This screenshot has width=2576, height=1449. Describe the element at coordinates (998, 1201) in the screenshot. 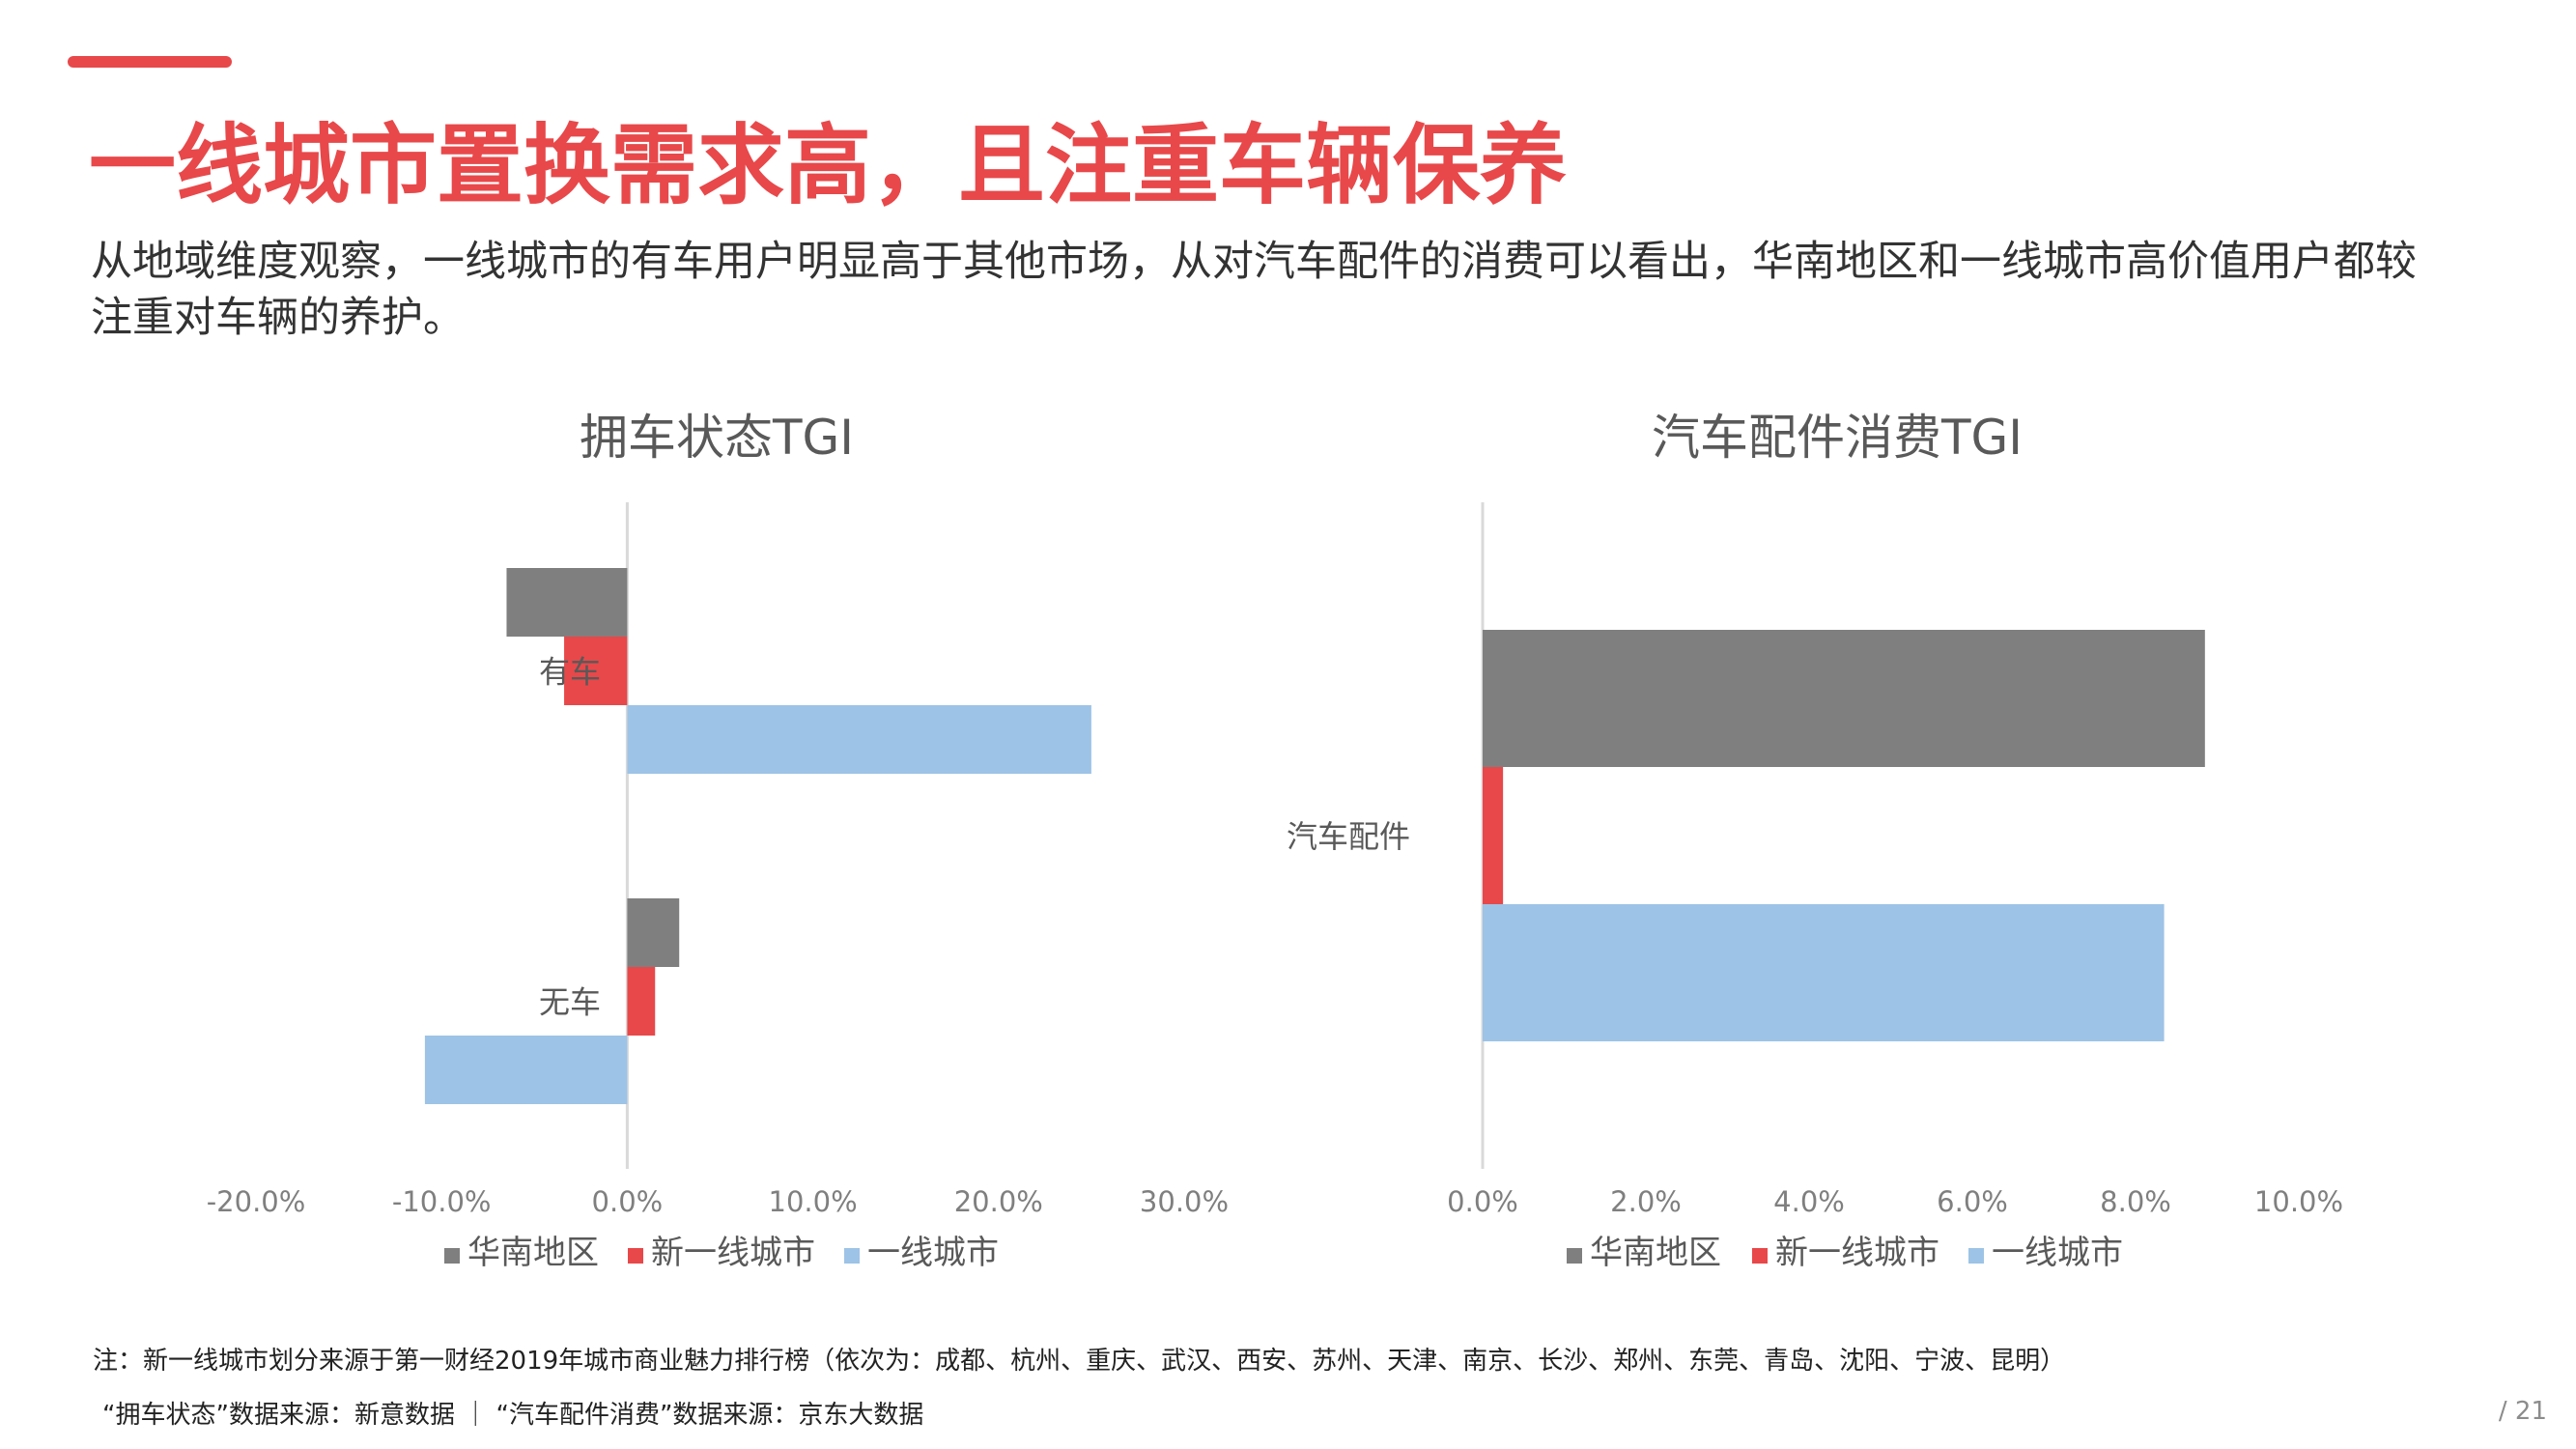

I see `x-tick-label: 20.0%` at that location.